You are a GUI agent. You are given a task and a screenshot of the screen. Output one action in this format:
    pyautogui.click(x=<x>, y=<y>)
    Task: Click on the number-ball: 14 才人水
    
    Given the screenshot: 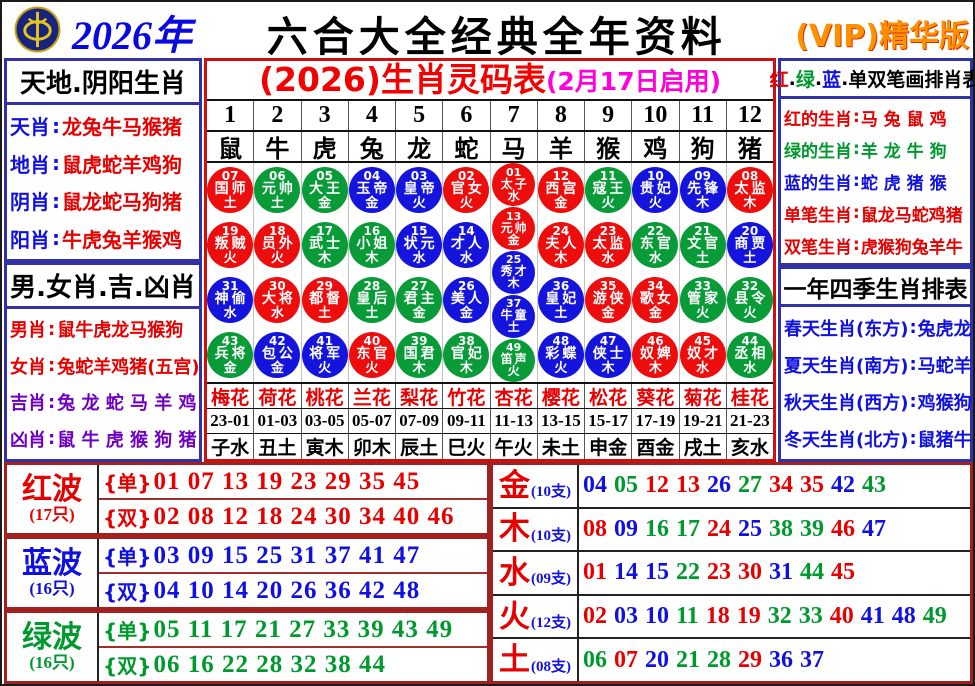 What is the action you would take?
    pyautogui.click(x=466, y=245)
    